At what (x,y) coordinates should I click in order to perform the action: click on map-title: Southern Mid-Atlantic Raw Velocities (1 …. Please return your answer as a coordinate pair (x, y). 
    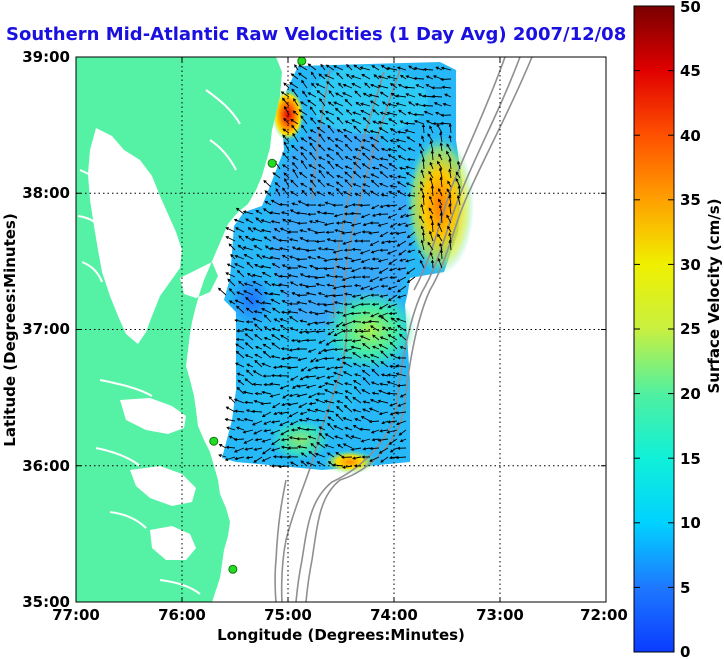
    Looking at the image, I should click on (317, 34).